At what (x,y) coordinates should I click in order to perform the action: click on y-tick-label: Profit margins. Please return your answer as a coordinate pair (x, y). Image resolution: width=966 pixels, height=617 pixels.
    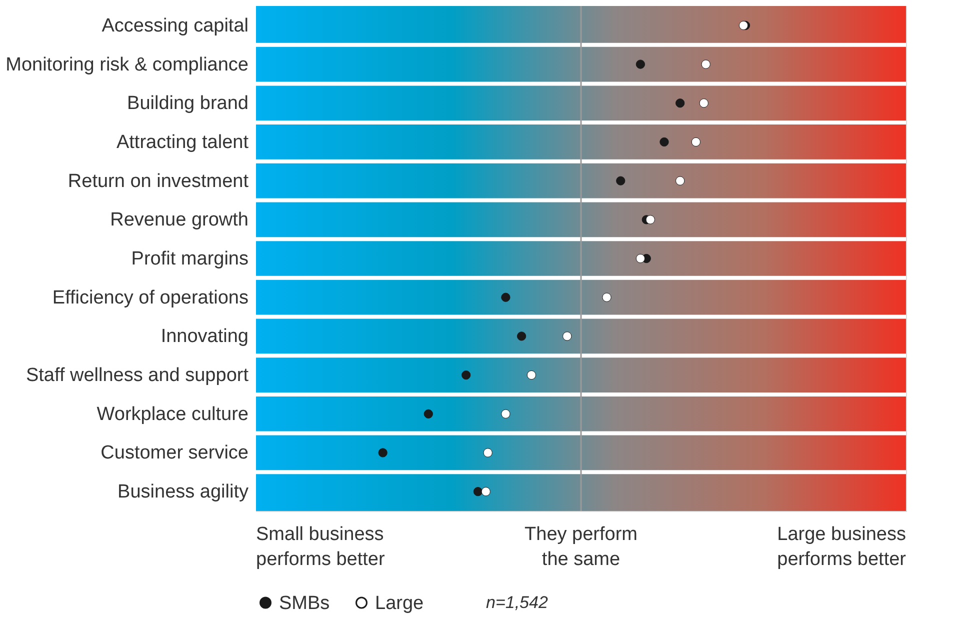
    Looking at the image, I should click on (189, 259).